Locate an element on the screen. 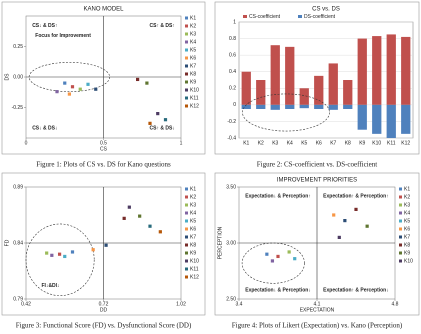  y-tick-label: 3.50 is located at coordinates (231, 187).